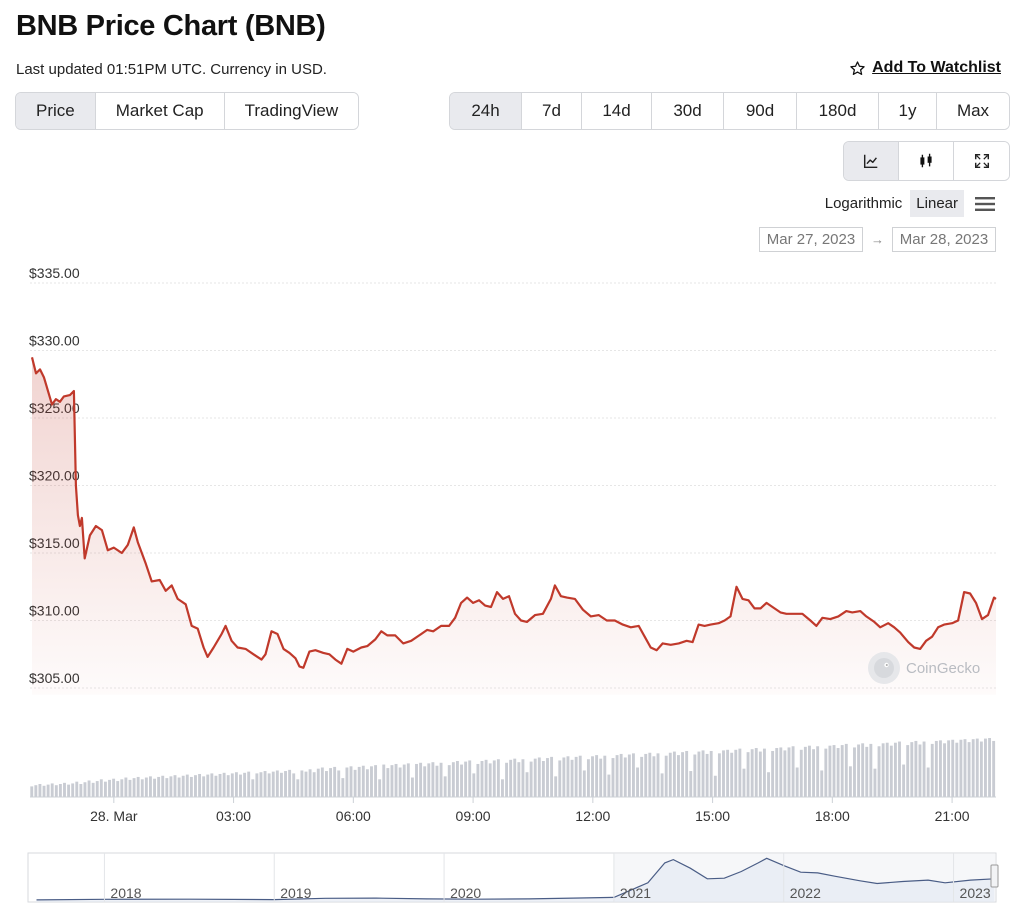  Describe the element at coordinates (291, 111) in the screenshot. I see `tab-tradingview: TradingView` at that location.